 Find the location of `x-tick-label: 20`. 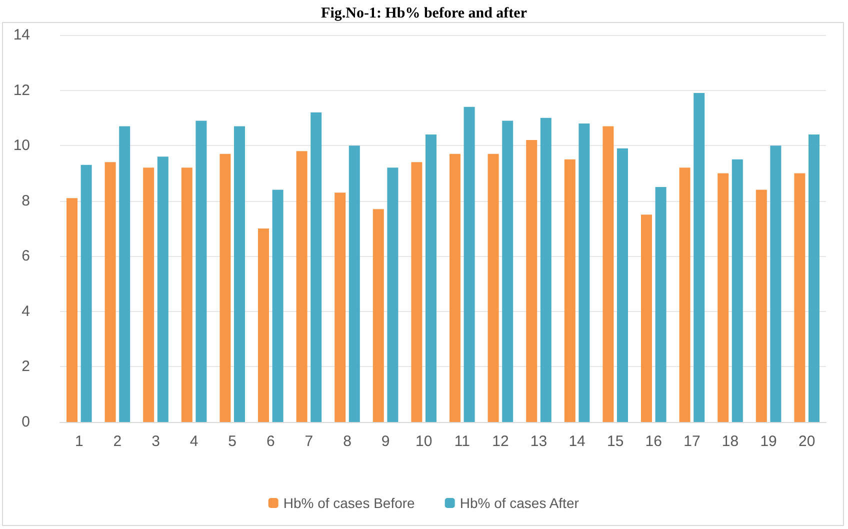

x-tick-label: 20 is located at coordinates (807, 441).